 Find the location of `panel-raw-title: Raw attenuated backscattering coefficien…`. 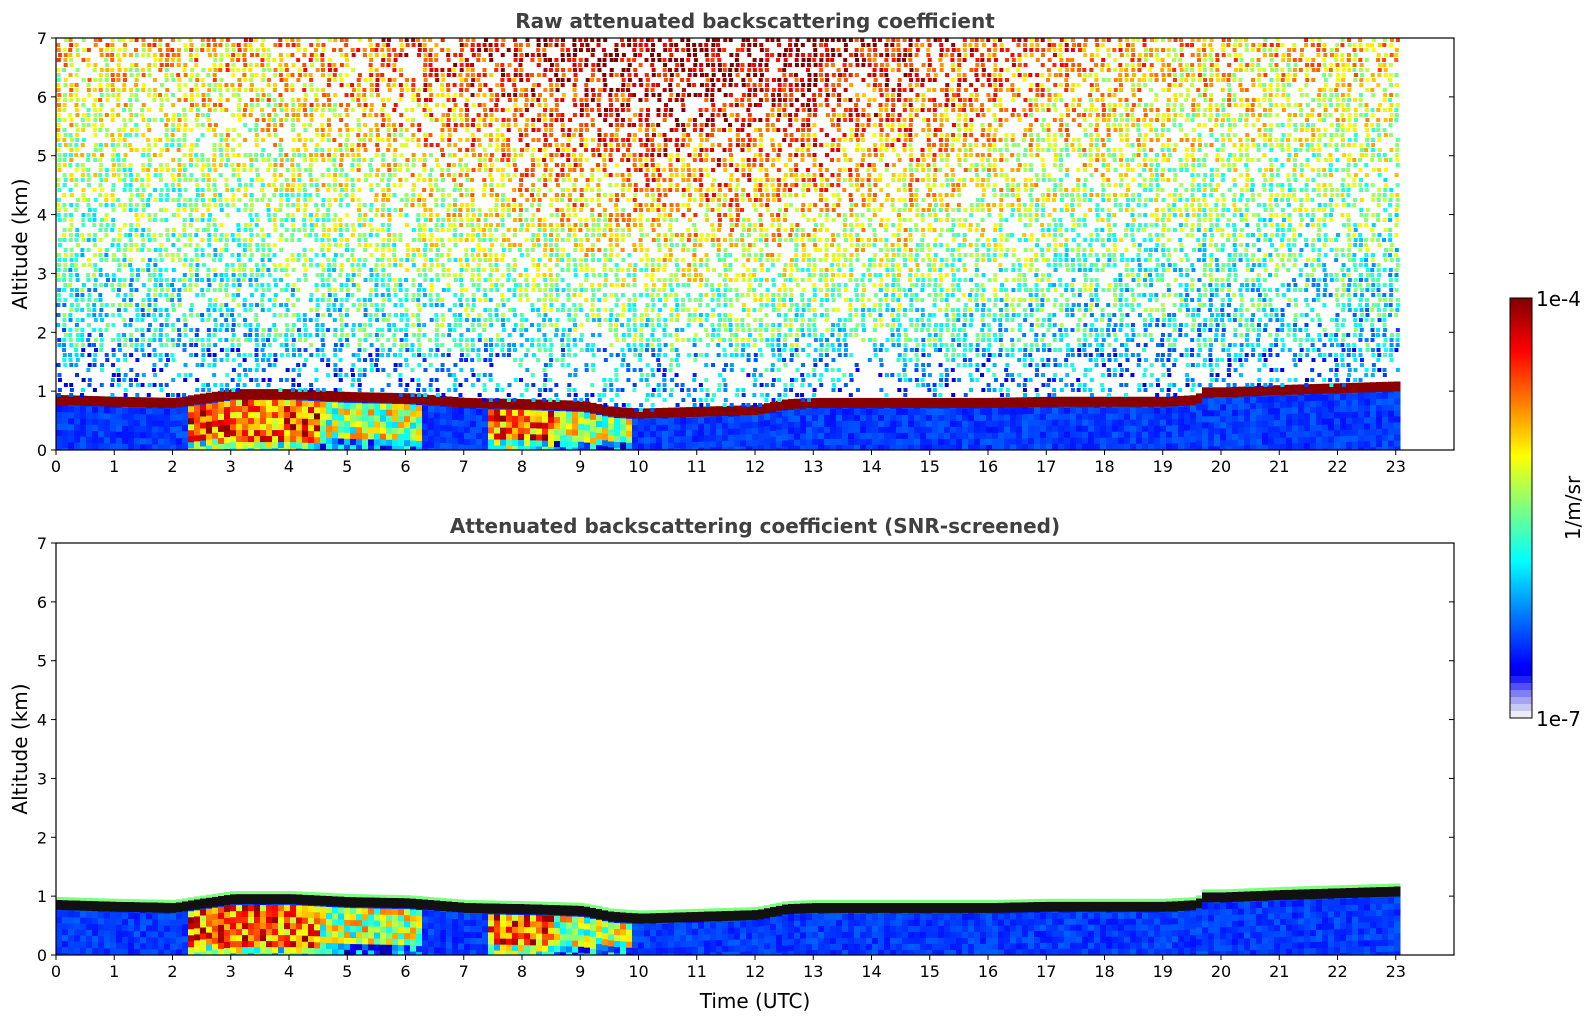

panel-raw-title: Raw attenuated backscattering coefficien… is located at coordinates (755, 21).